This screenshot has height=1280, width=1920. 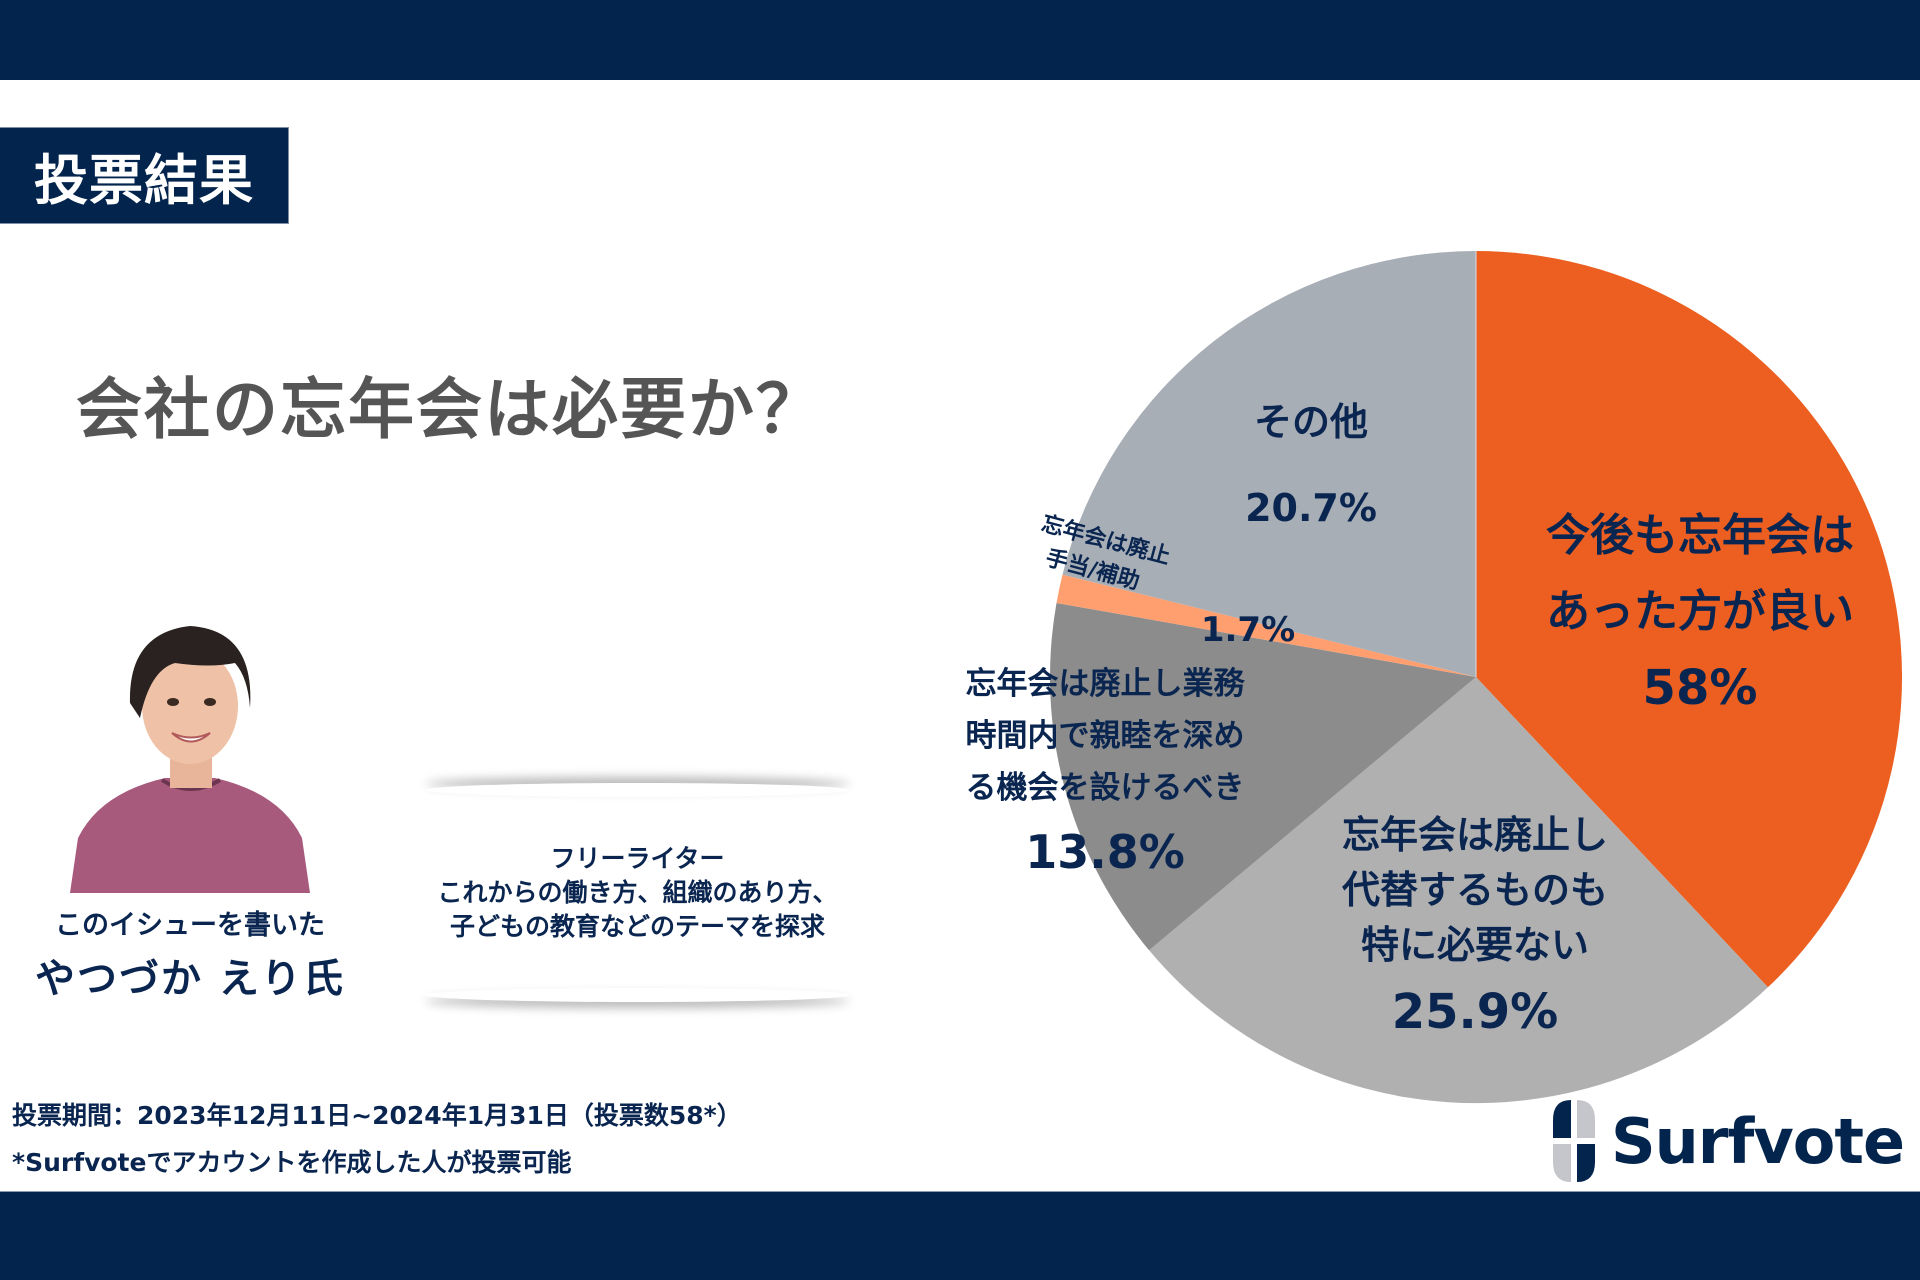 I want to click on label-abolish-allowance-value: 1.7%, so click(x=1248, y=630).